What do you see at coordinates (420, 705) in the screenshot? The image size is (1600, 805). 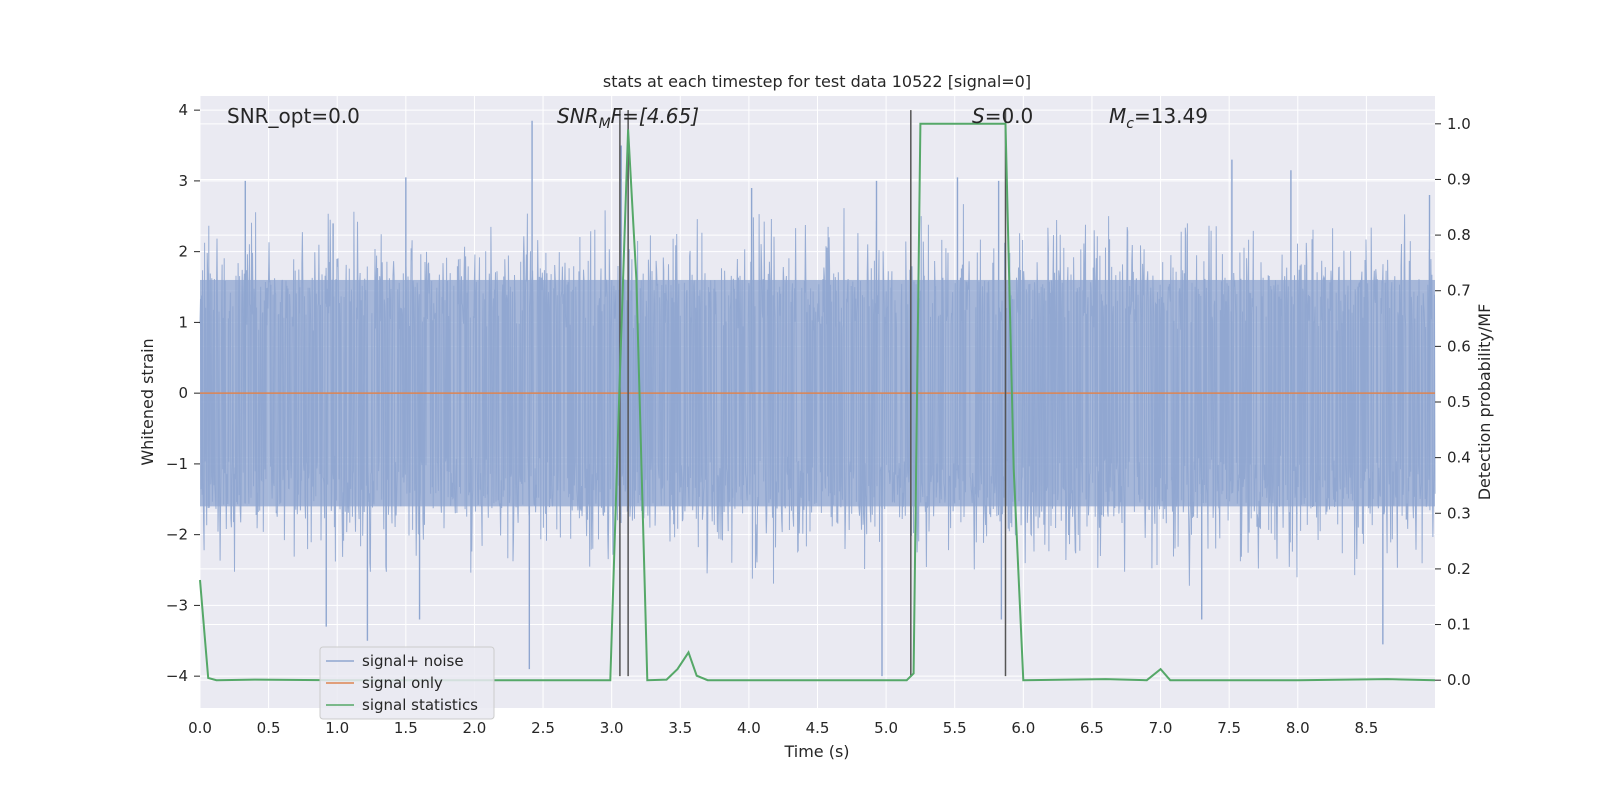 I see `legend-label-signal-statistics: signal statistics` at bounding box center [420, 705].